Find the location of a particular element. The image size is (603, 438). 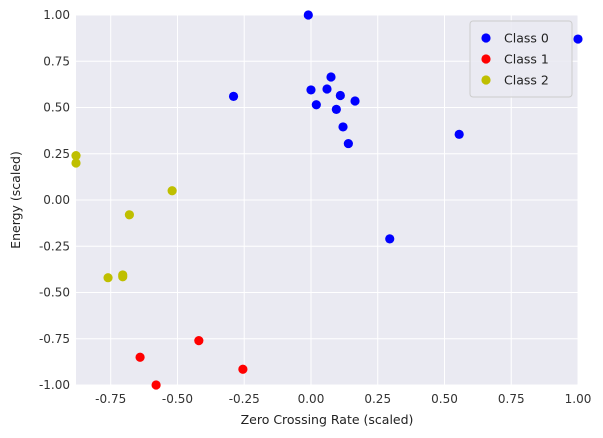

legend: Class 0 Class 1 Class 2 is located at coordinates (521, 59).